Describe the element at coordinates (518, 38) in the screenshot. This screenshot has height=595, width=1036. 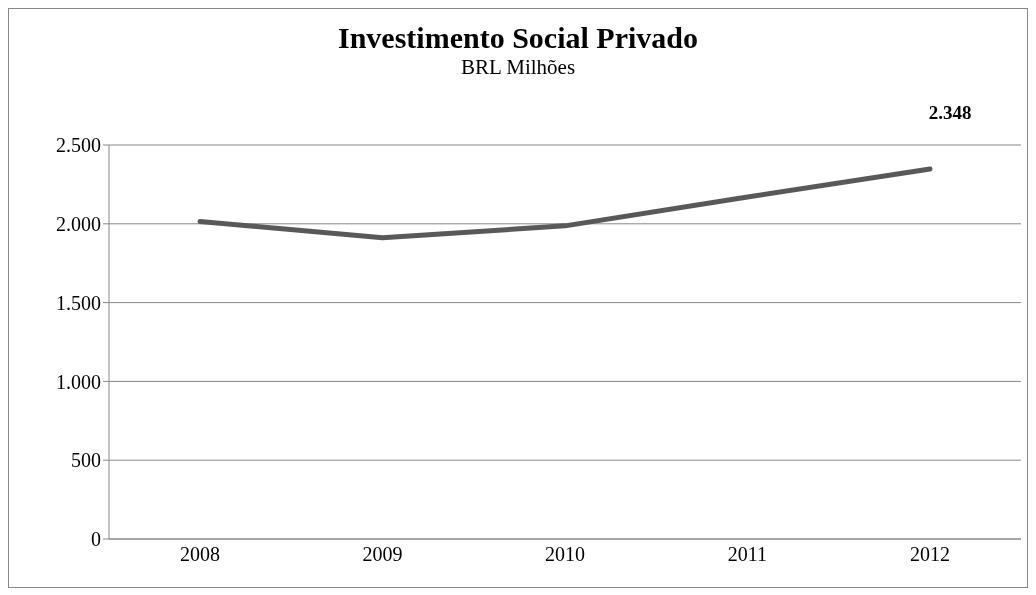
I see `chart-title: Investimento Social Privado` at that location.